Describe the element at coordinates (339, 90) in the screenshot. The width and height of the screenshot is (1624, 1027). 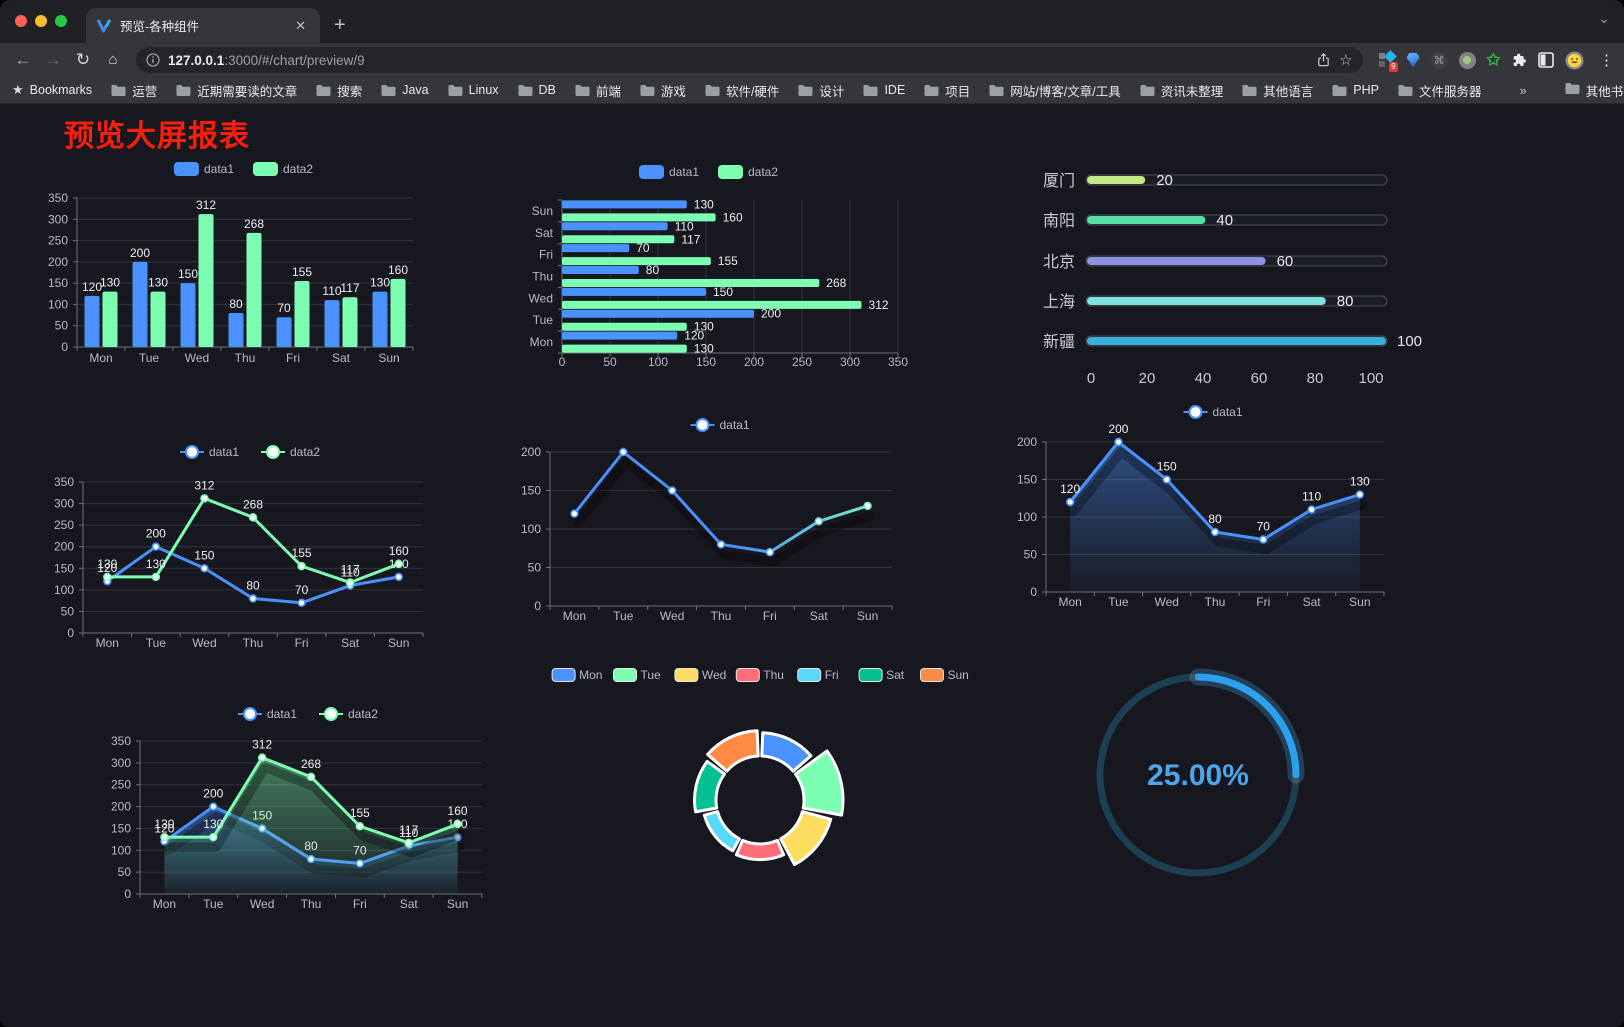
I see `bookmark-folder: 搜索` at that location.